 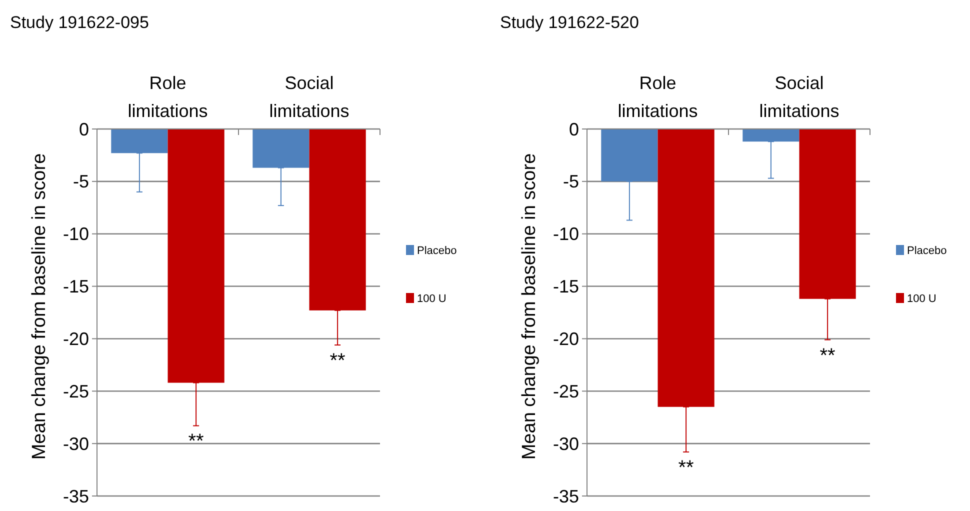 I want to click on chart-title: Study 191622-520, so click(x=569, y=22).